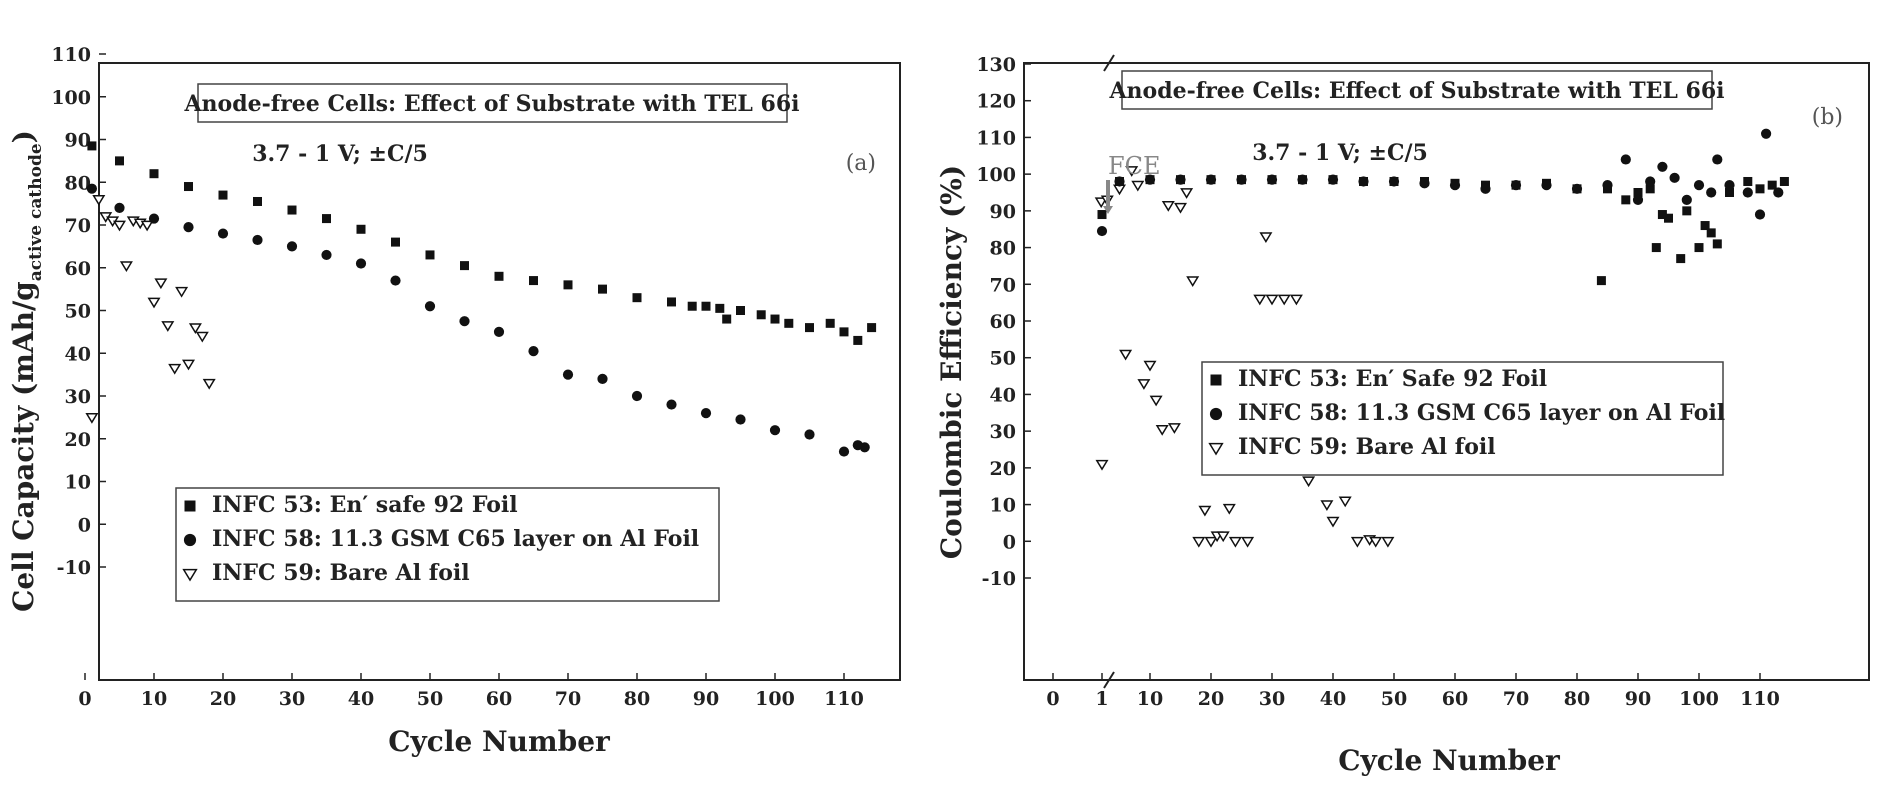 This screenshot has height=786, width=1879. Describe the element at coordinates (84, 699) in the screenshot. I see `panel-a-x-tick-label: 0` at that location.